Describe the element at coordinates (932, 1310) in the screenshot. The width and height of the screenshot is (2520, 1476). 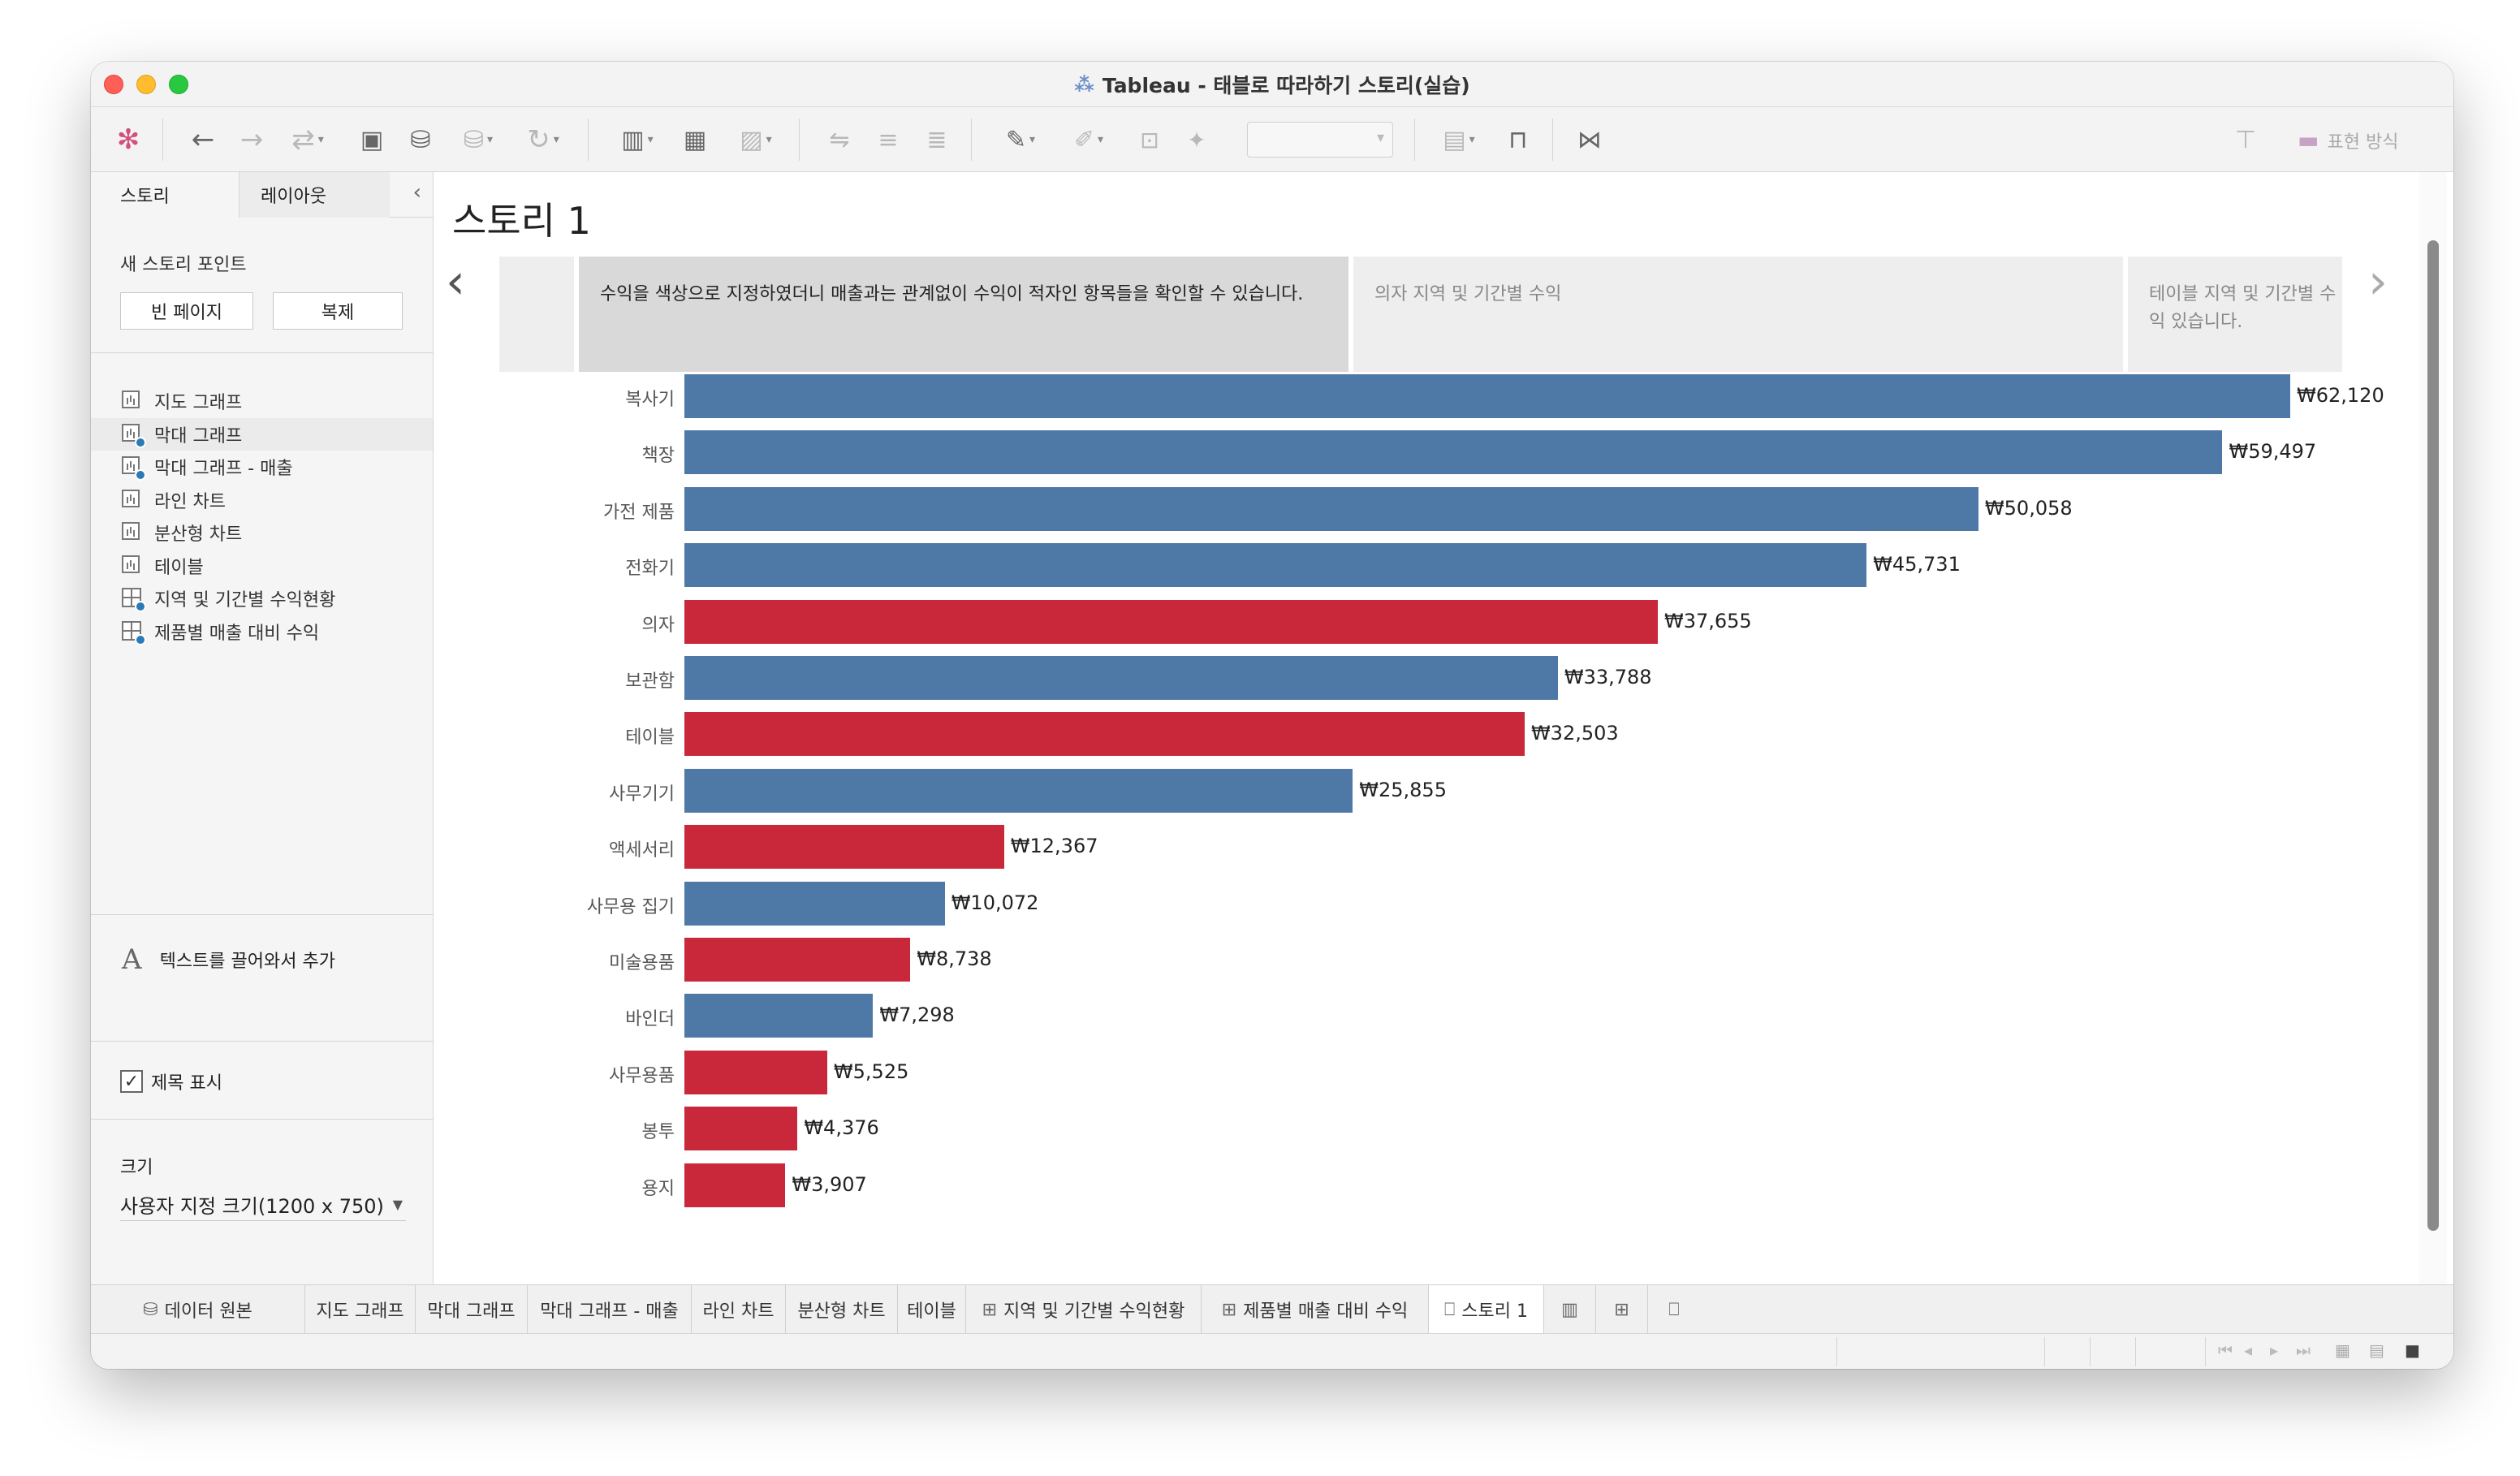
I see `tab-sheet: 테이블` at that location.